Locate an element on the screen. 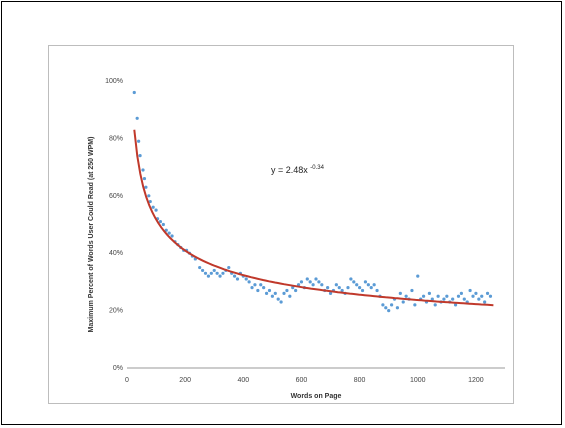 Image resolution: width=565 pixels, height=428 pixels. trend-equation: y = 2.48x -0.34 is located at coordinates (298, 170).